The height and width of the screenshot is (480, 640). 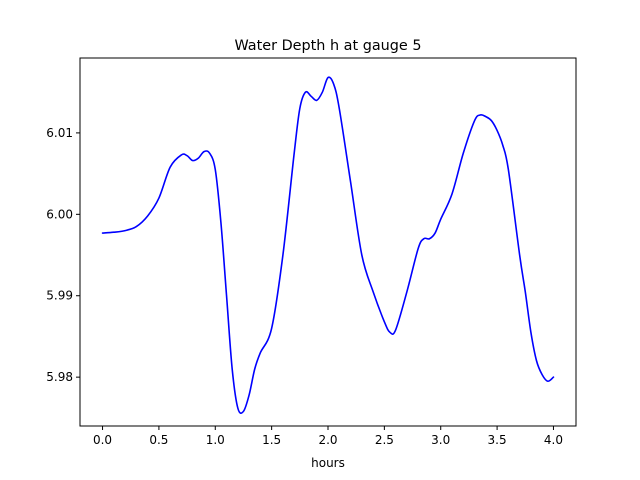 What do you see at coordinates (158, 440) in the screenshot?
I see `x-tick-label: 0.5` at bounding box center [158, 440].